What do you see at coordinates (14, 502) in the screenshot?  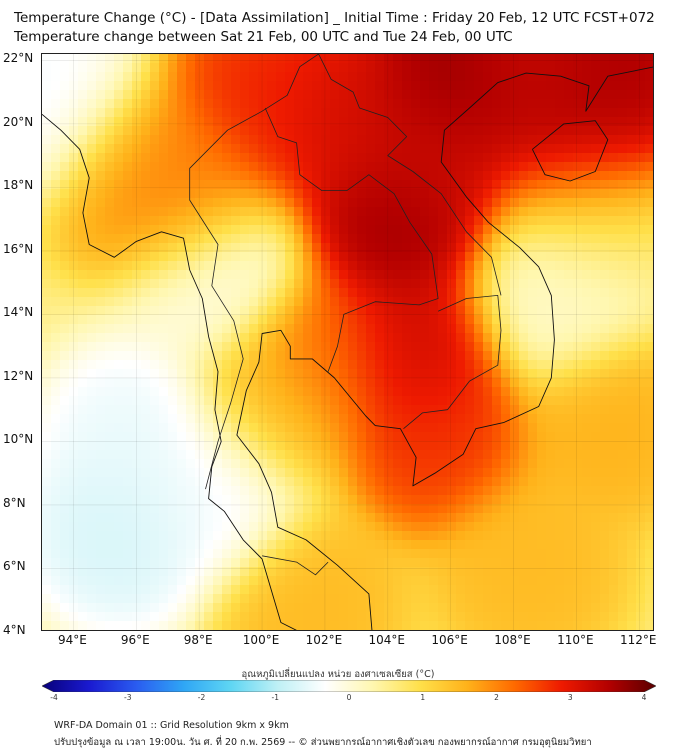 I see `latitude-label: 8°N` at bounding box center [14, 502].